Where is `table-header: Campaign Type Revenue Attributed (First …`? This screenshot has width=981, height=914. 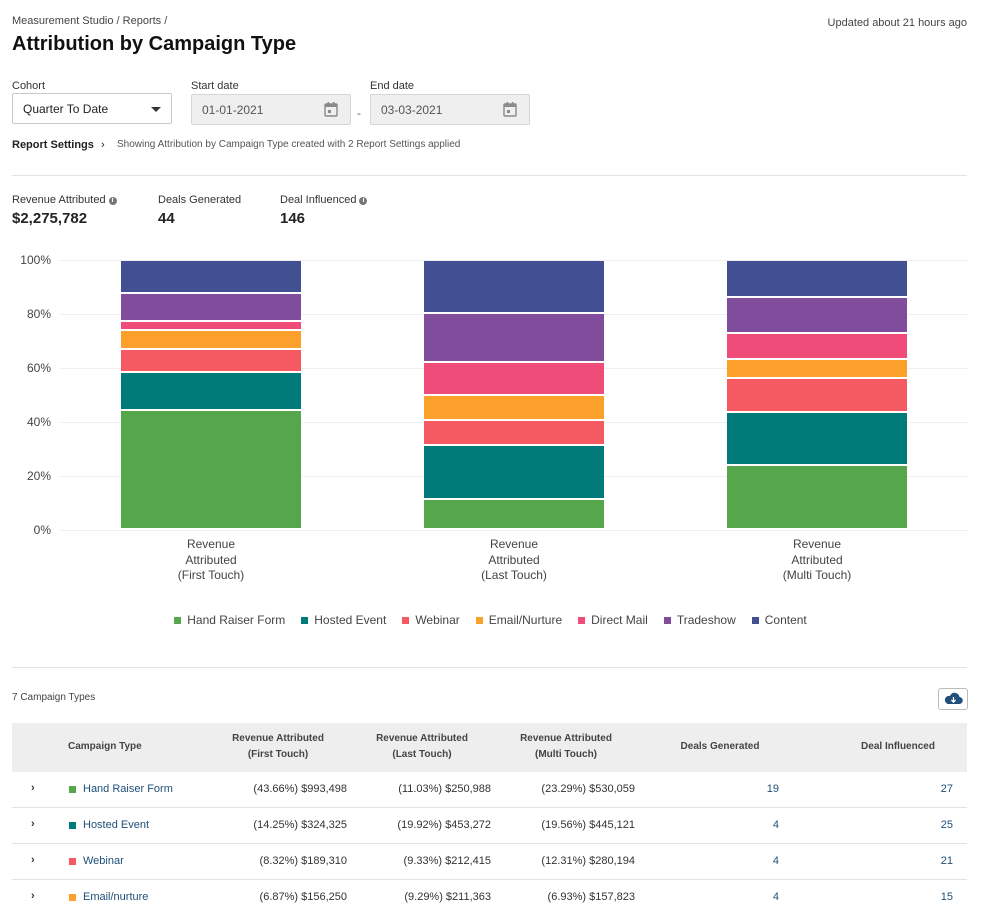
table-header: Campaign Type Revenue Attributed (First … is located at coordinates (489, 747).